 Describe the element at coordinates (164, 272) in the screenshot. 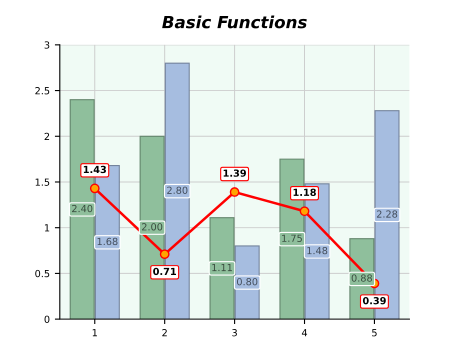

I see `data-label: 0.71` at that location.